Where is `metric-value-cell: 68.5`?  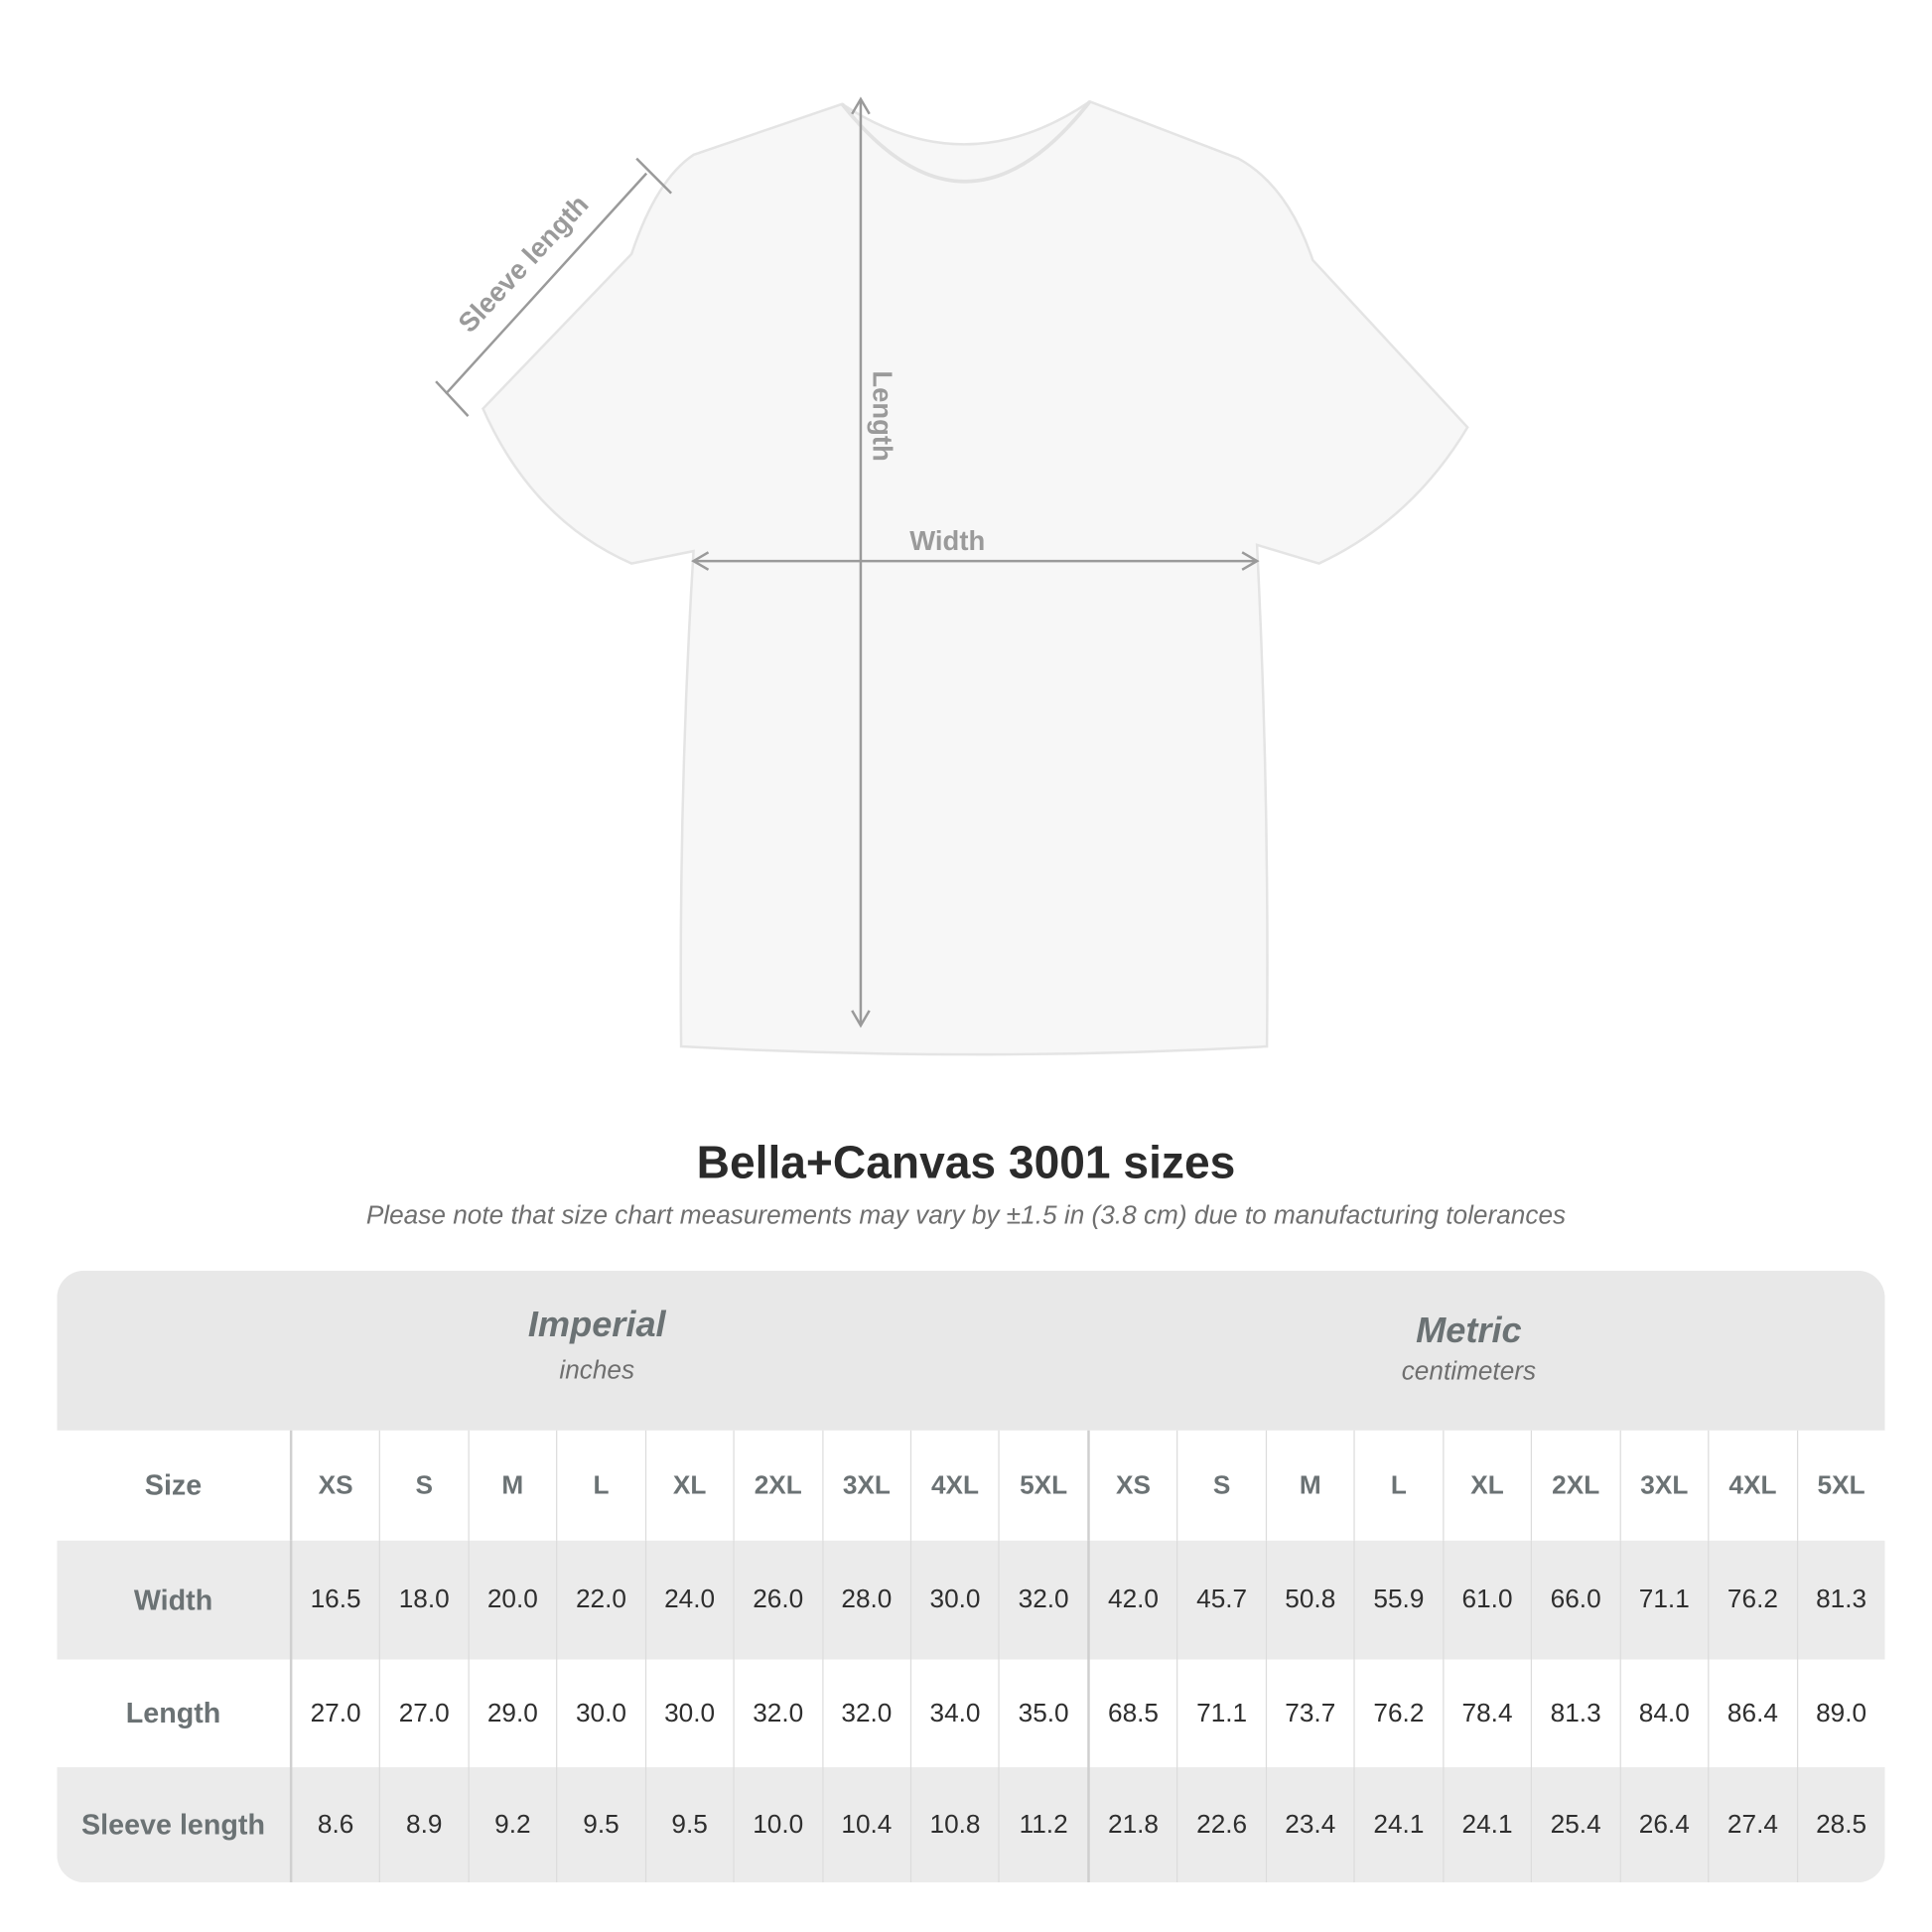
metric-value-cell: 68.5 is located at coordinates (1132, 1714).